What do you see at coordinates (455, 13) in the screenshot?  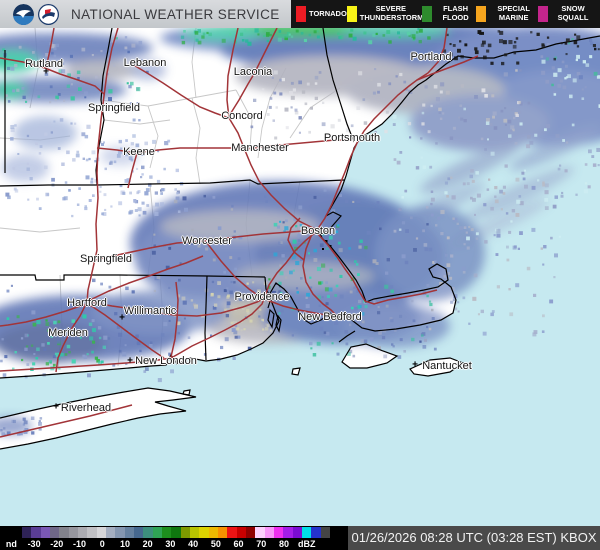 I see `flash-flood-label: FLASH FLOOD` at bounding box center [455, 13].